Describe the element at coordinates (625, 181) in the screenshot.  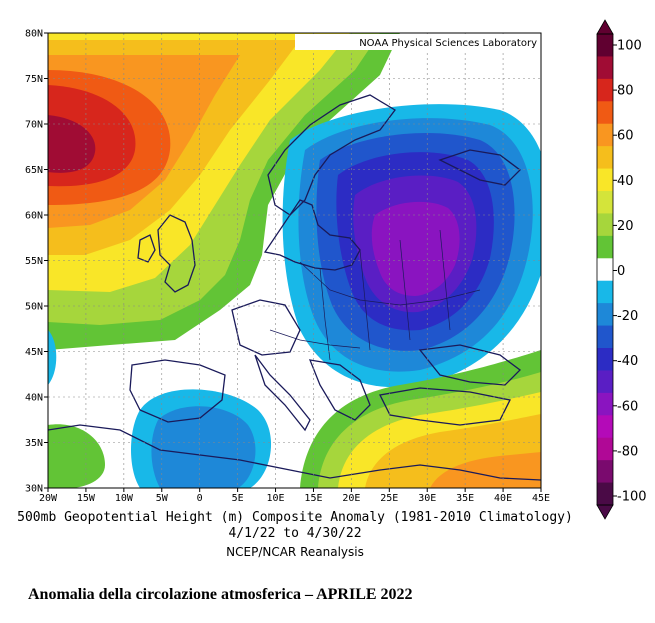
I see `colorbar-label: 40` at that location.